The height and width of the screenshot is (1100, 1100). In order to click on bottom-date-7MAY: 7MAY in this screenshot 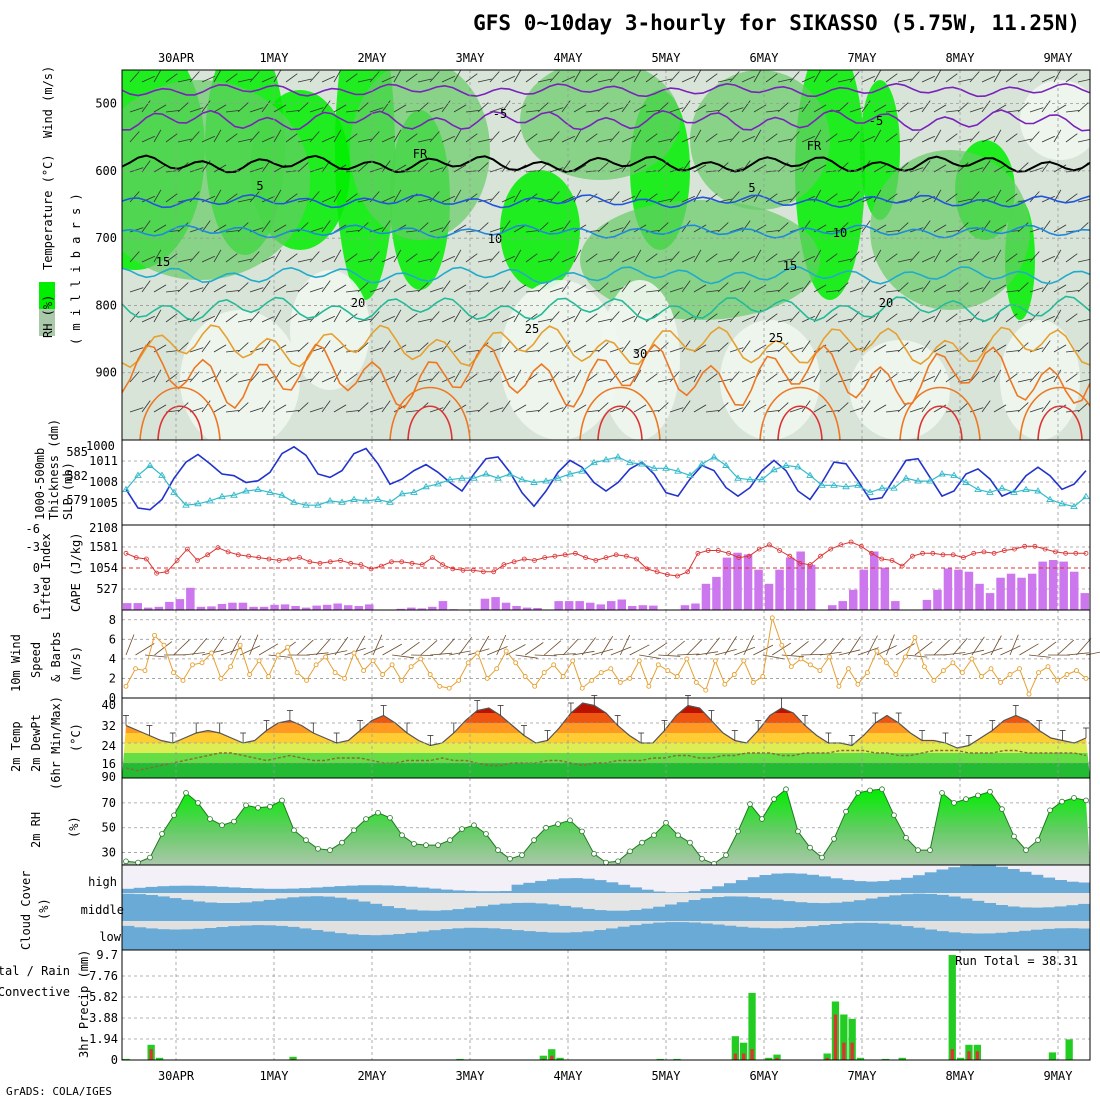, I will do `click(863, 1076)`.